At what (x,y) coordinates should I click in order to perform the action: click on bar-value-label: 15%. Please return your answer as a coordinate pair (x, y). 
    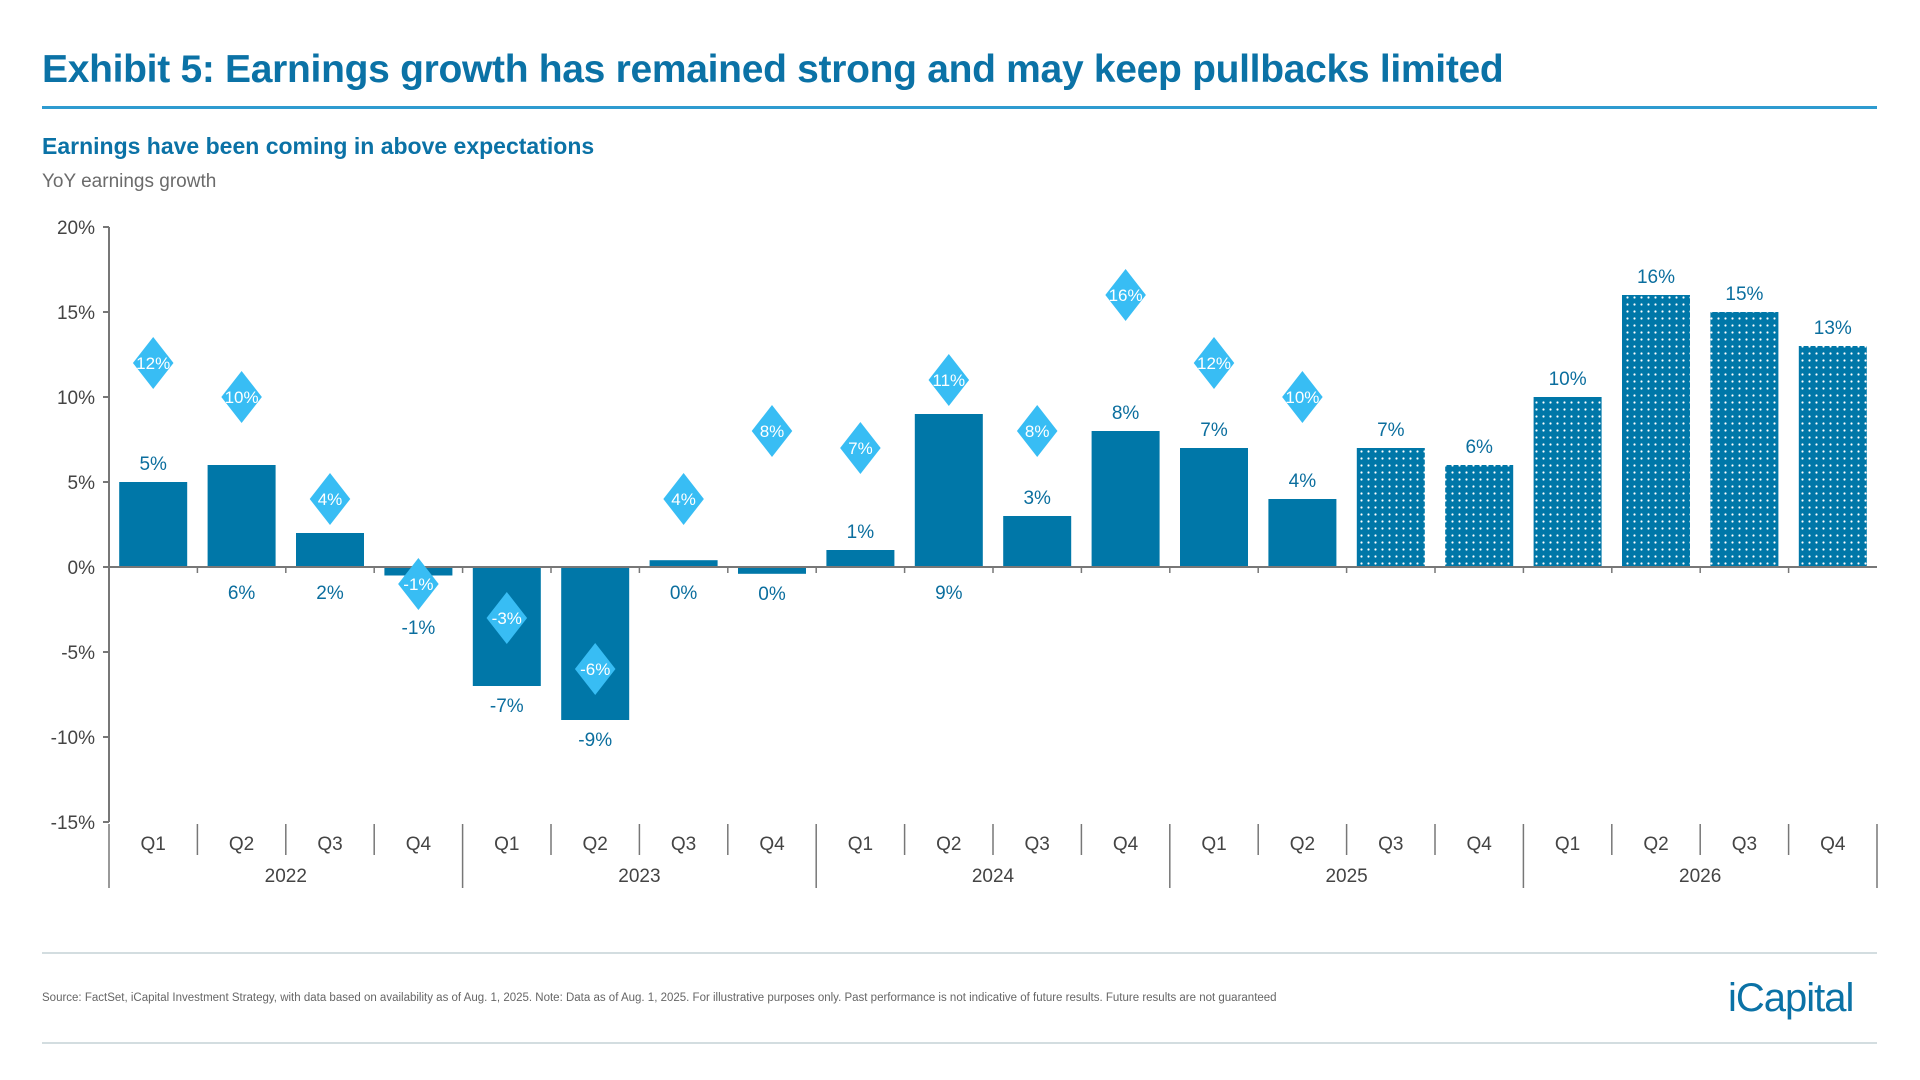
    Looking at the image, I should click on (1744, 294).